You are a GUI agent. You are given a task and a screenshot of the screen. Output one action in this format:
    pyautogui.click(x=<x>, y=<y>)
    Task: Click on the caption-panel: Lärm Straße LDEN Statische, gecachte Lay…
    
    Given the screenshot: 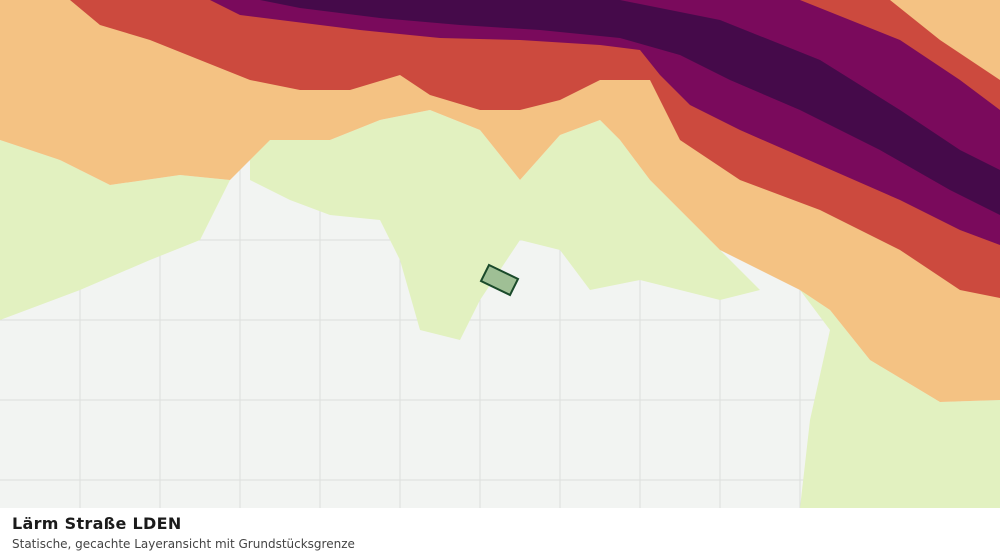 What is the action you would take?
    pyautogui.click(x=500, y=534)
    